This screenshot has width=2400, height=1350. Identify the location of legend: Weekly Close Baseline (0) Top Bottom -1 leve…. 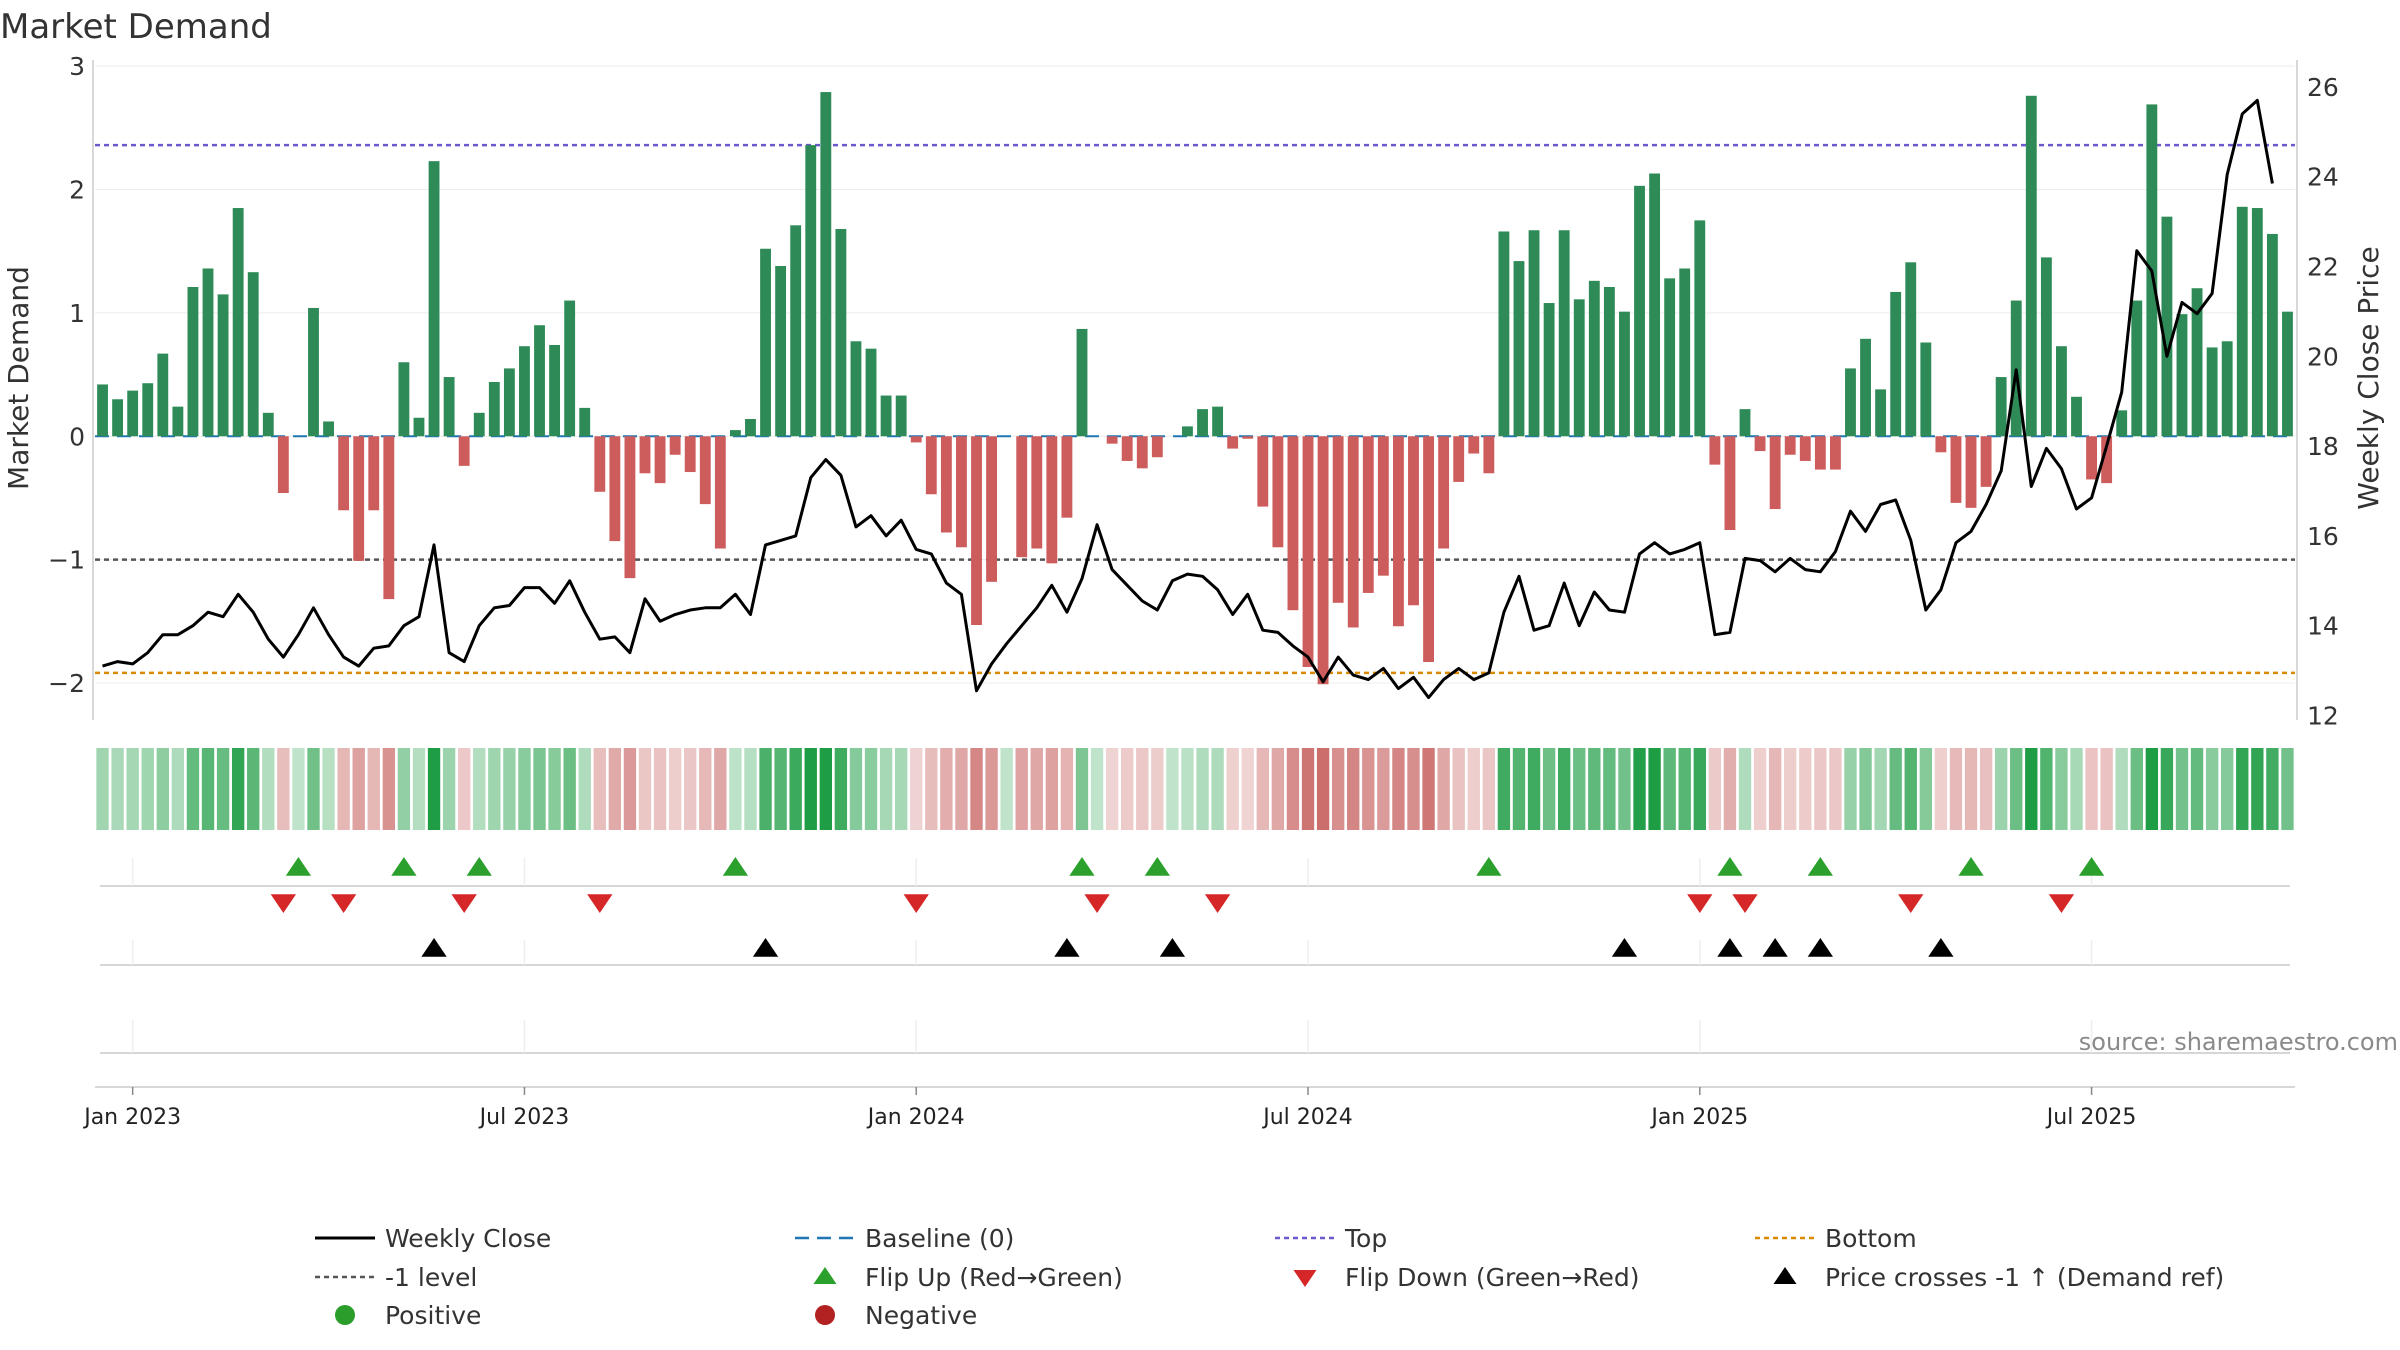
(1269, 1277).